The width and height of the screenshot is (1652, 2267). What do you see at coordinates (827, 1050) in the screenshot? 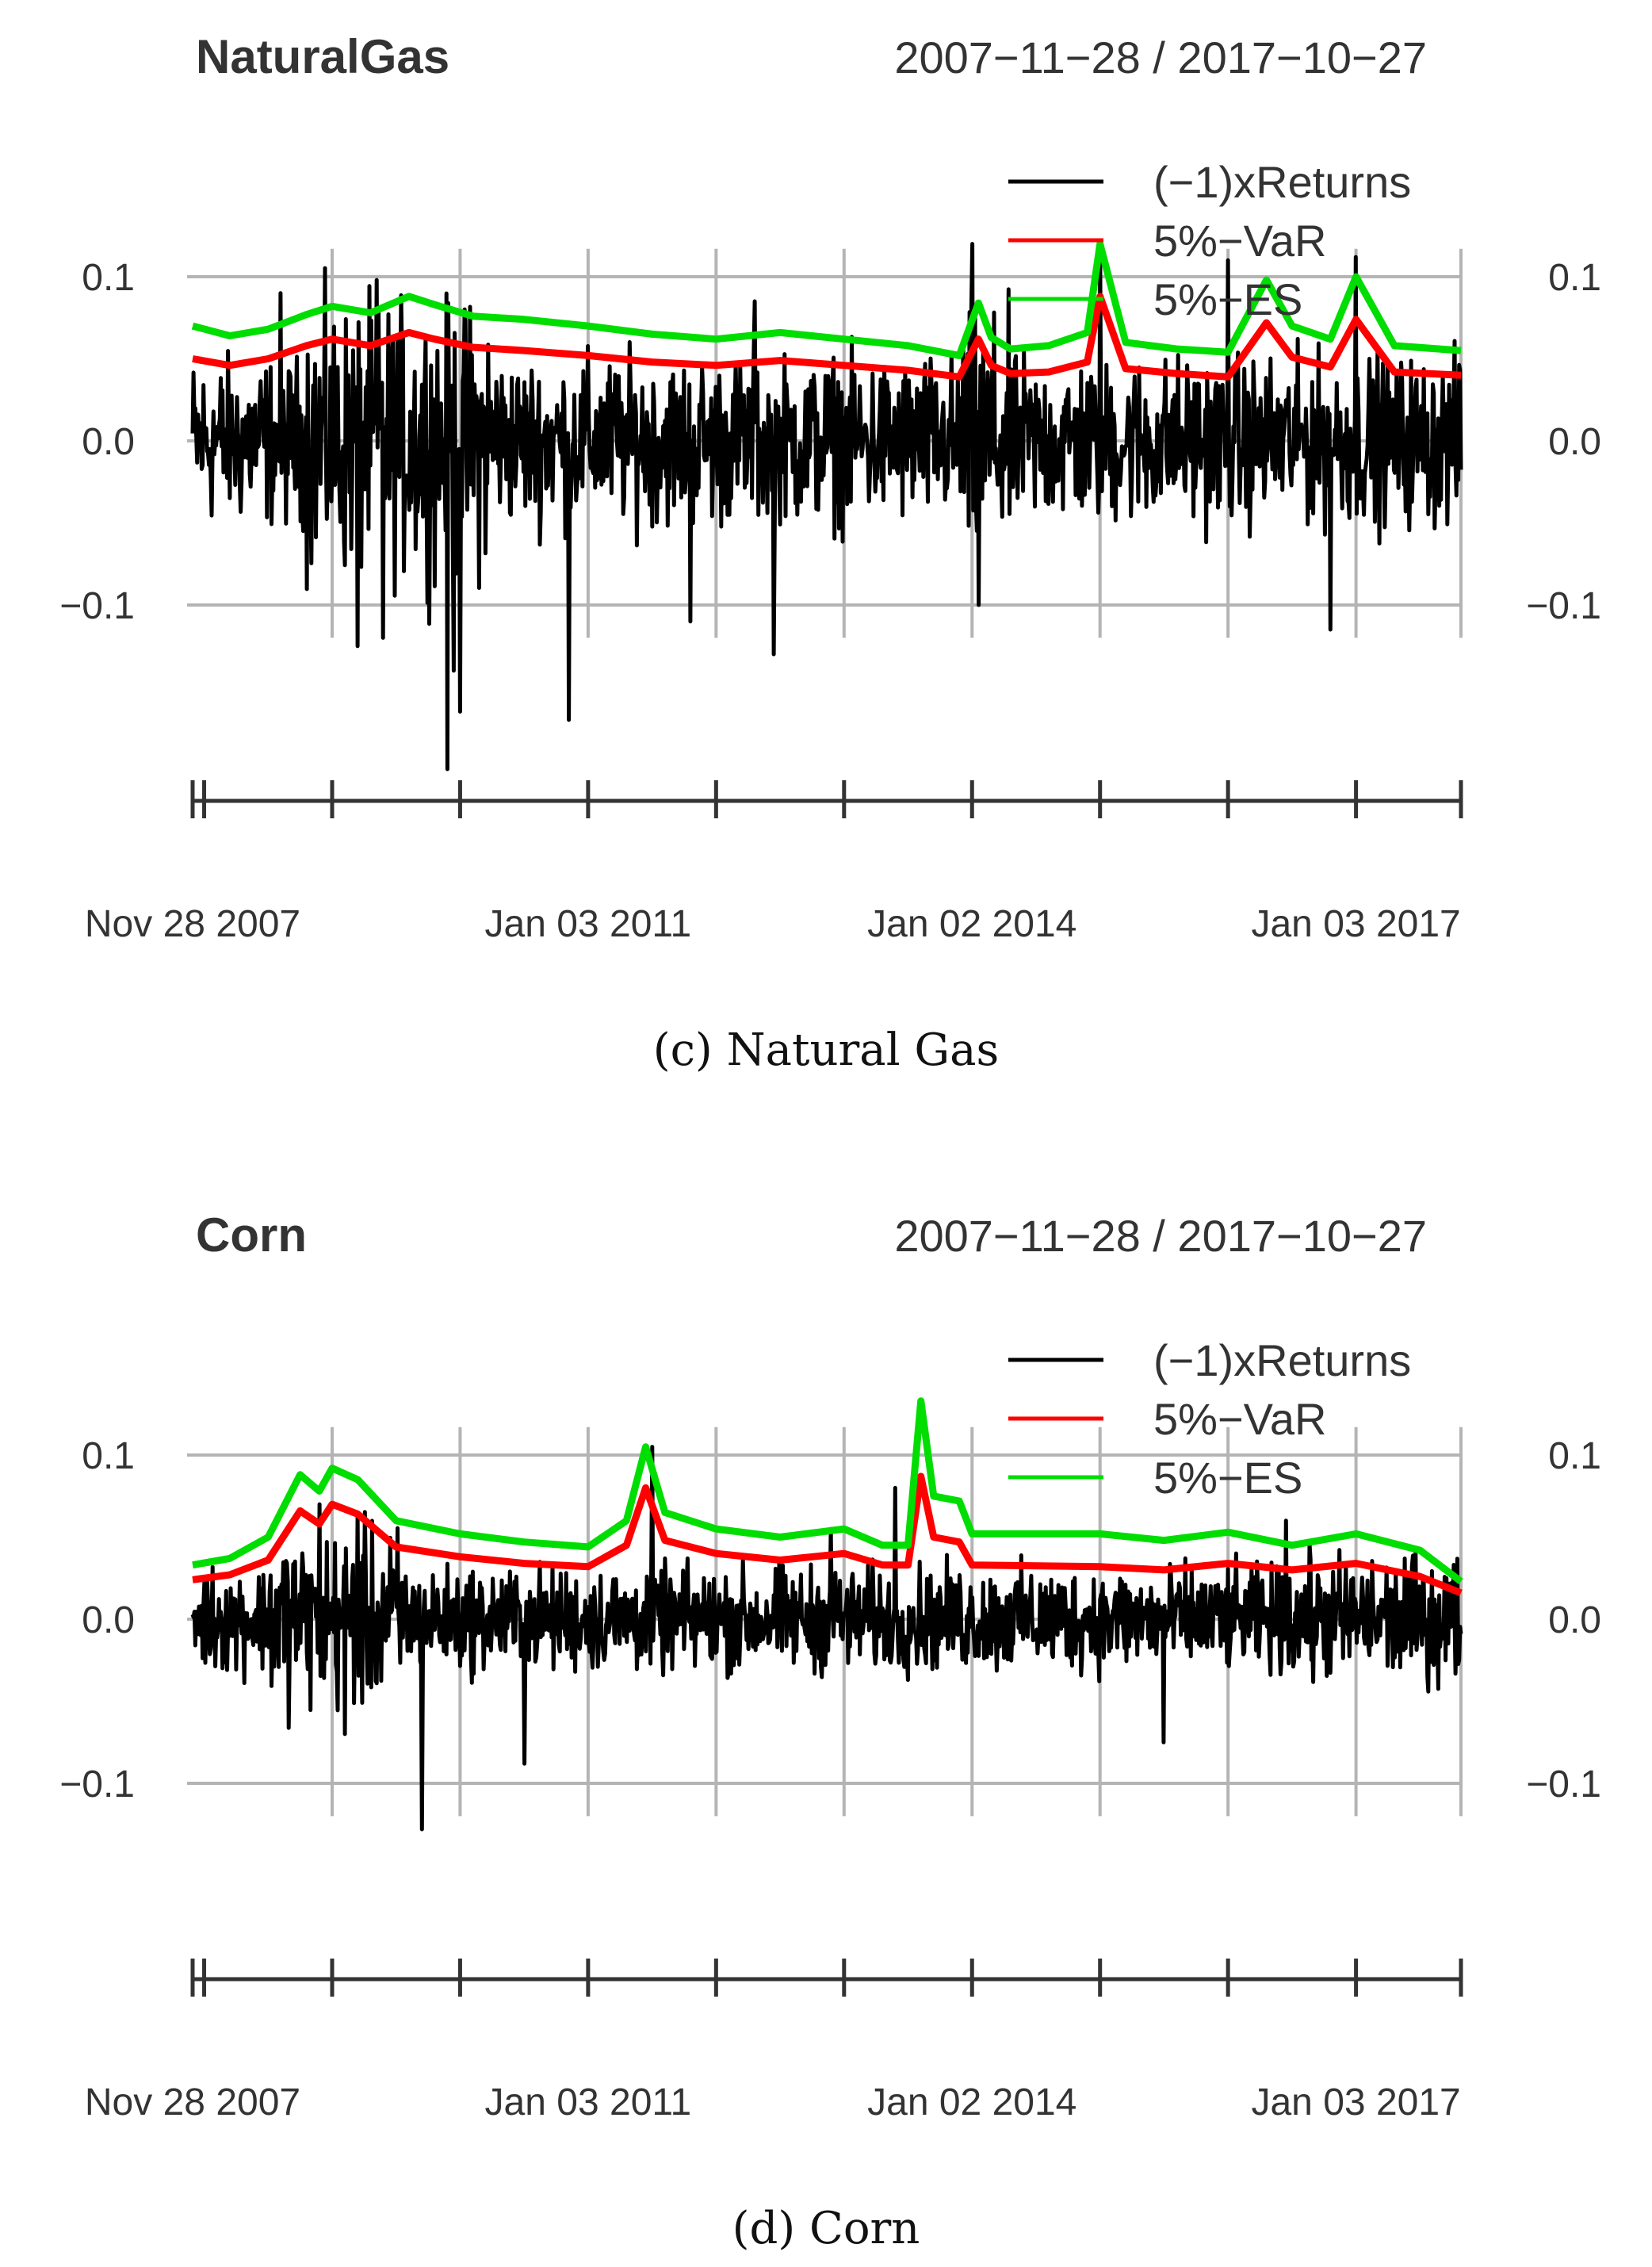
I see `figure-caption: (c) Natural Gas` at bounding box center [827, 1050].